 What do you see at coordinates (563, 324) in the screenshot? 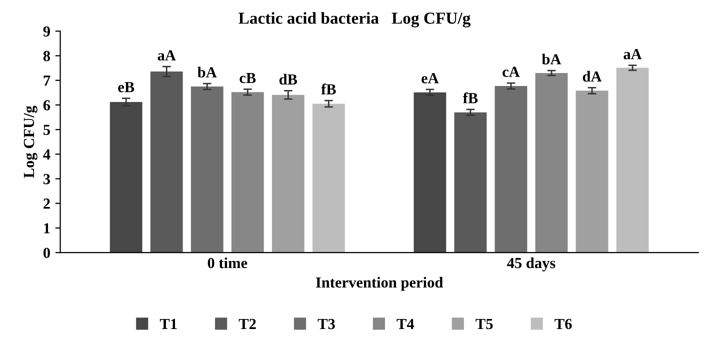
I see `legend-label: T6` at bounding box center [563, 324].